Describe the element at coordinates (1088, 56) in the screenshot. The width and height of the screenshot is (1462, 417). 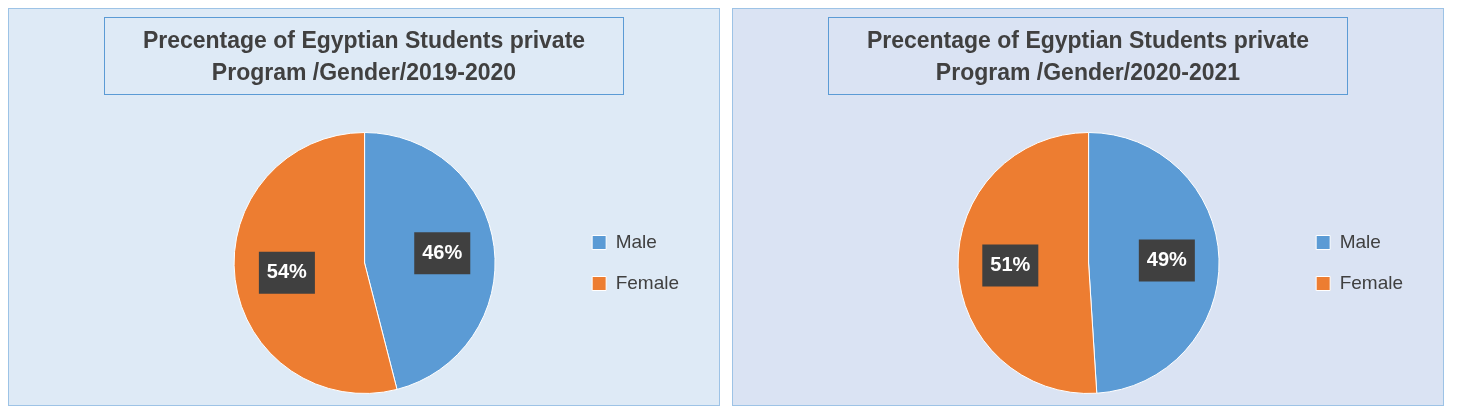
I see `chart-title: Precentage of Egyptian Students private Program /Gender/2020-2021` at that location.